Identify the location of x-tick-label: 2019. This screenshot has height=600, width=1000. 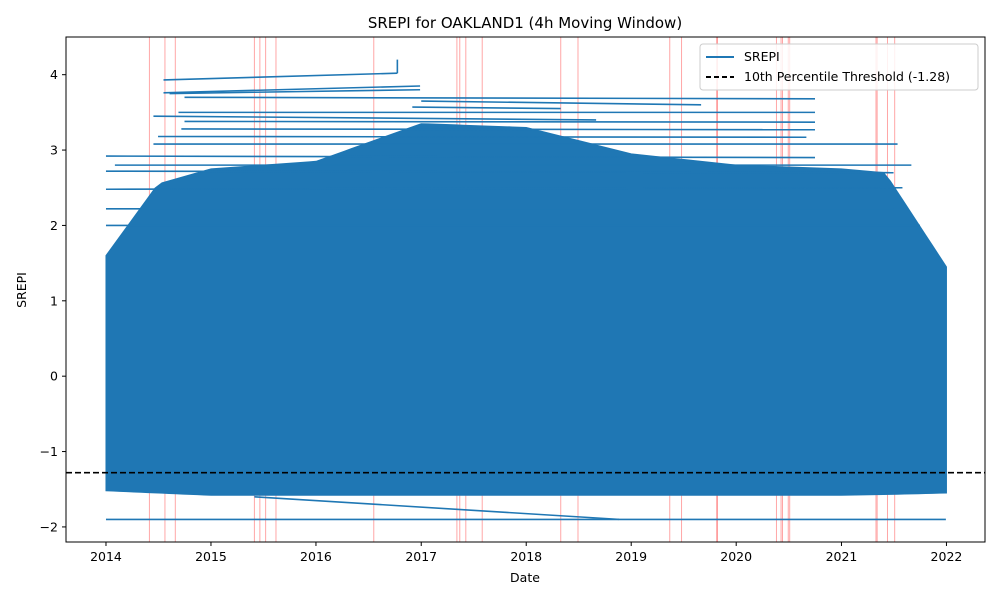
(631, 556).